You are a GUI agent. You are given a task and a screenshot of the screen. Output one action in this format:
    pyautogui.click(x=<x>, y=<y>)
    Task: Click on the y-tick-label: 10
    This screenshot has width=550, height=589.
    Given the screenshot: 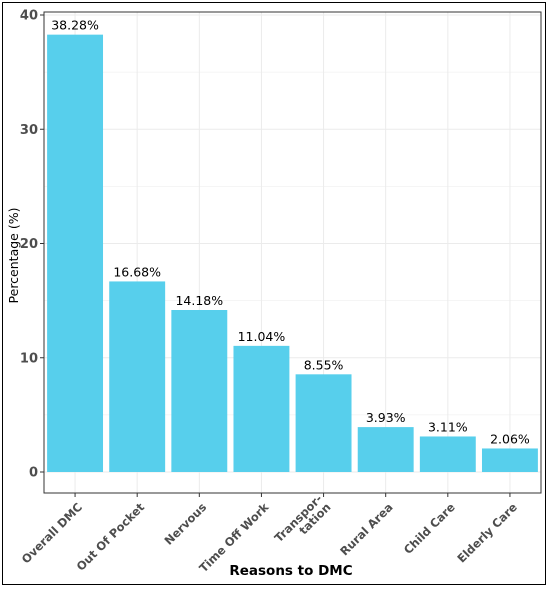 What is the action you would take?
    pyautogui.click(x=29, y=358)
    